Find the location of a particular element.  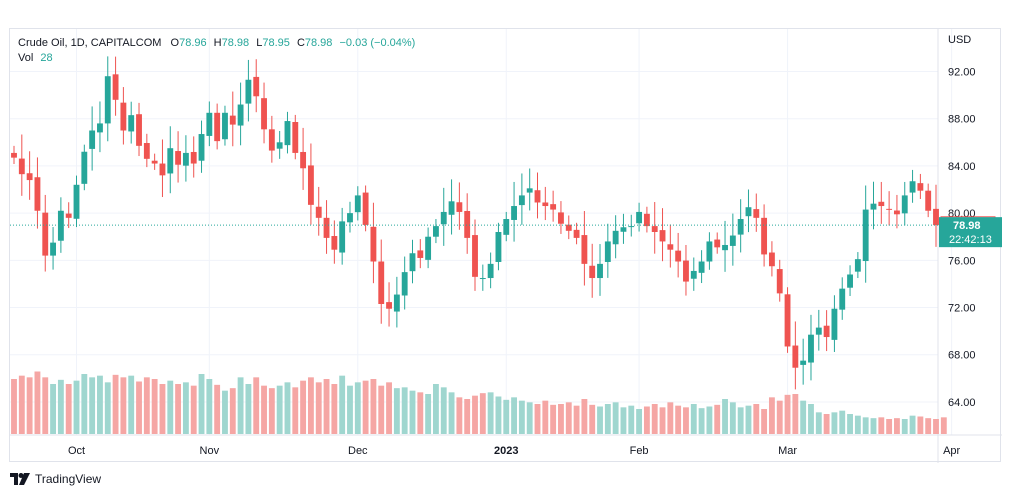

tradingview-footer: TradingView is located at coordinates (55, 479).